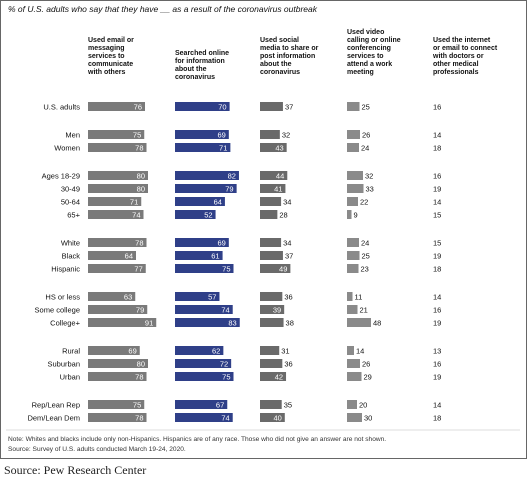 The width and height of the screenshot is (529, 483). Describe the element at coordinates (360, 350) in the screenshot. I see `bar-value-col4: 14` at that location.